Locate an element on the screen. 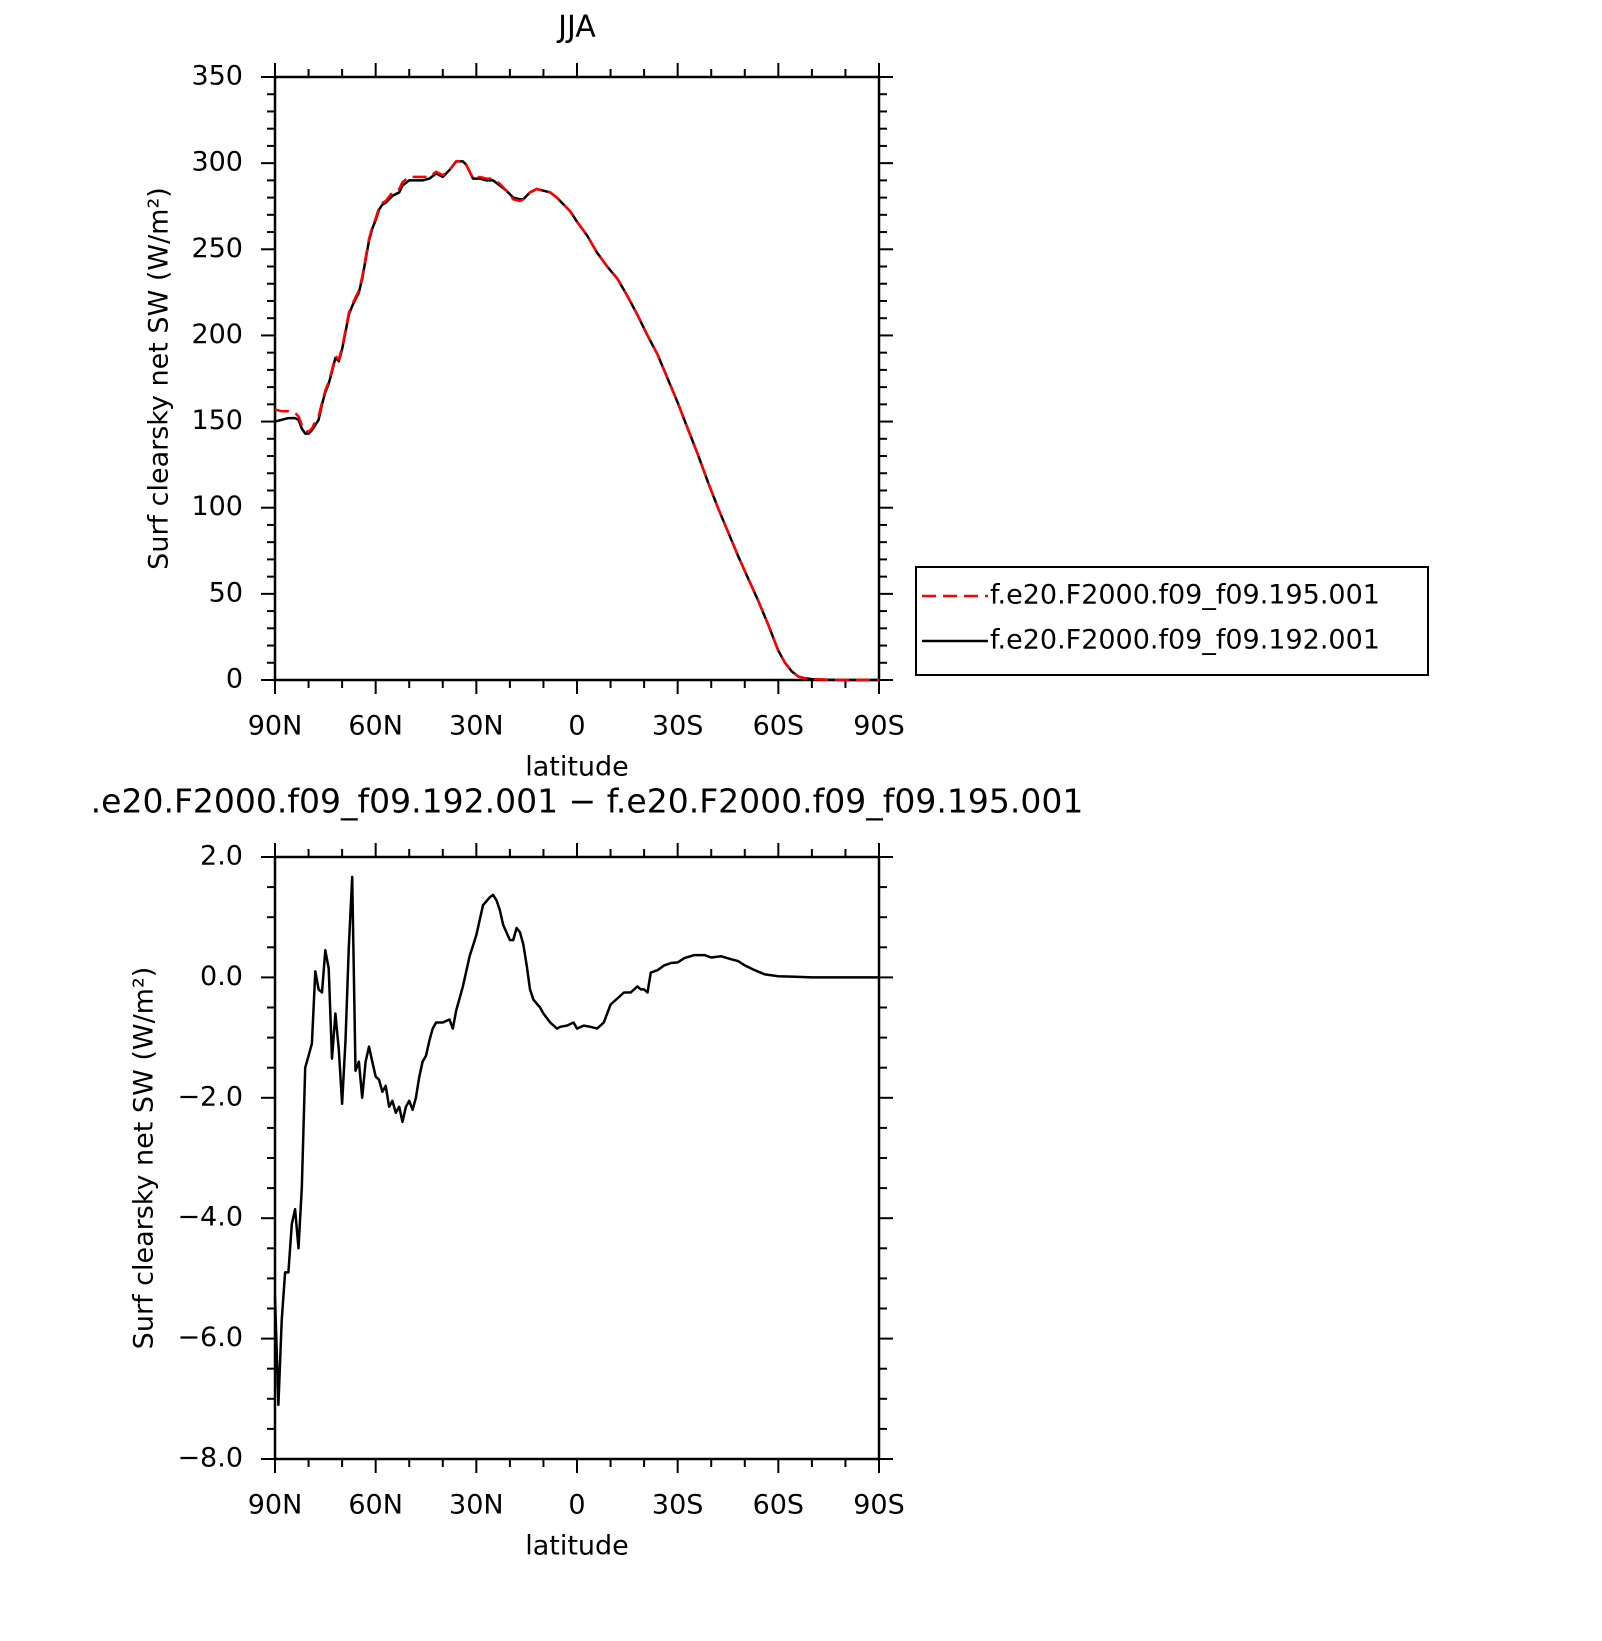 This screenshot has height=1641, width=1602. y-tick-label: 2.0 is located at coordinates (221, 856).